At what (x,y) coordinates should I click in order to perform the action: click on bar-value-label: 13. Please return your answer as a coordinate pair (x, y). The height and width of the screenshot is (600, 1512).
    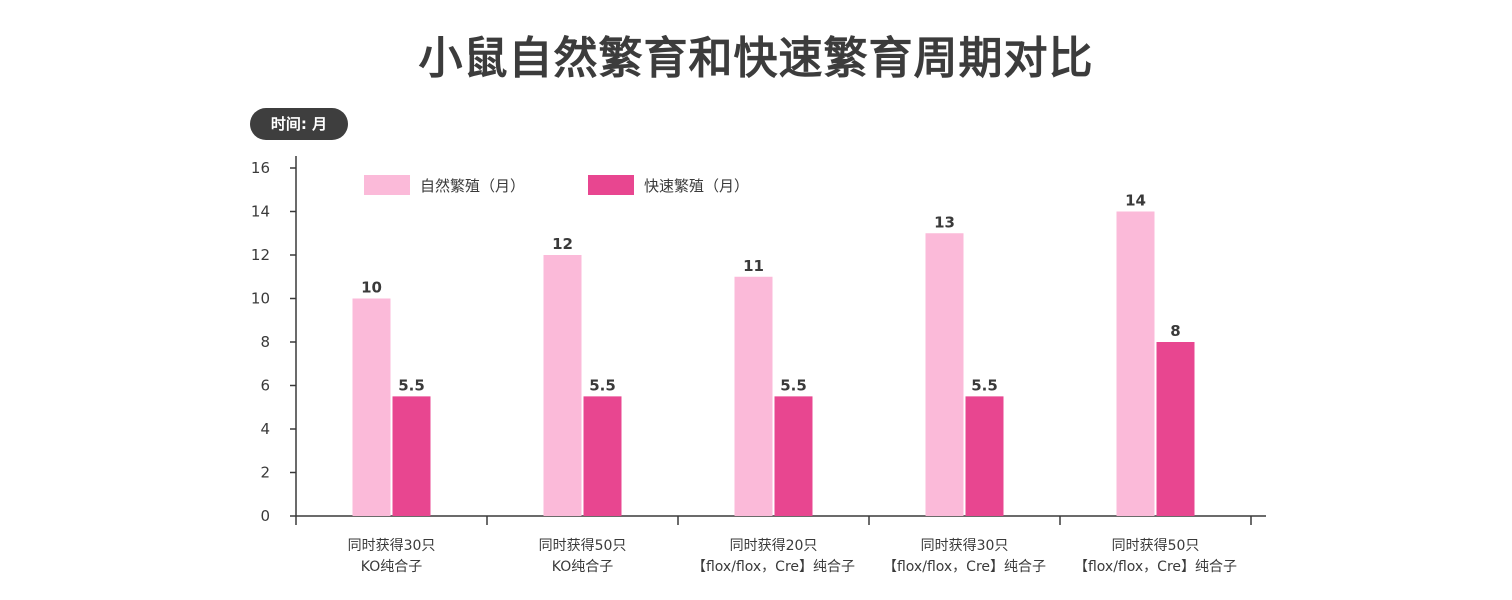
    Looking at the image, I should click on (944, 222).